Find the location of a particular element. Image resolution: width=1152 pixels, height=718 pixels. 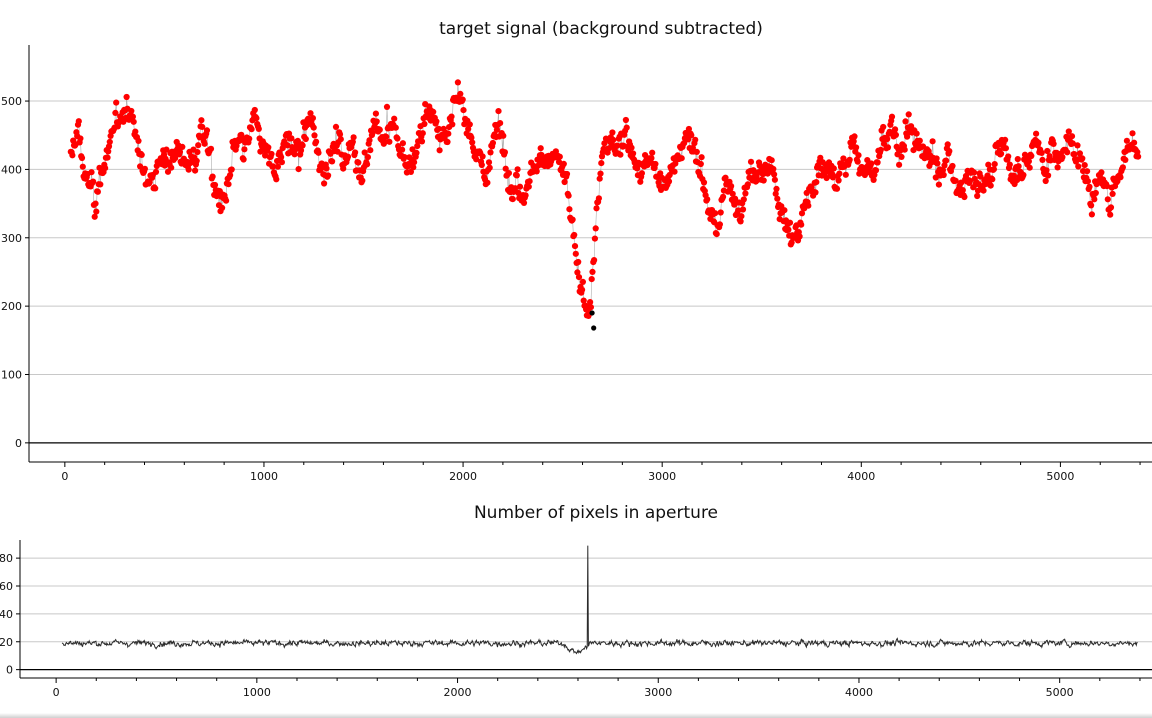

pixels-series-line is located at coordinates (599, 600).